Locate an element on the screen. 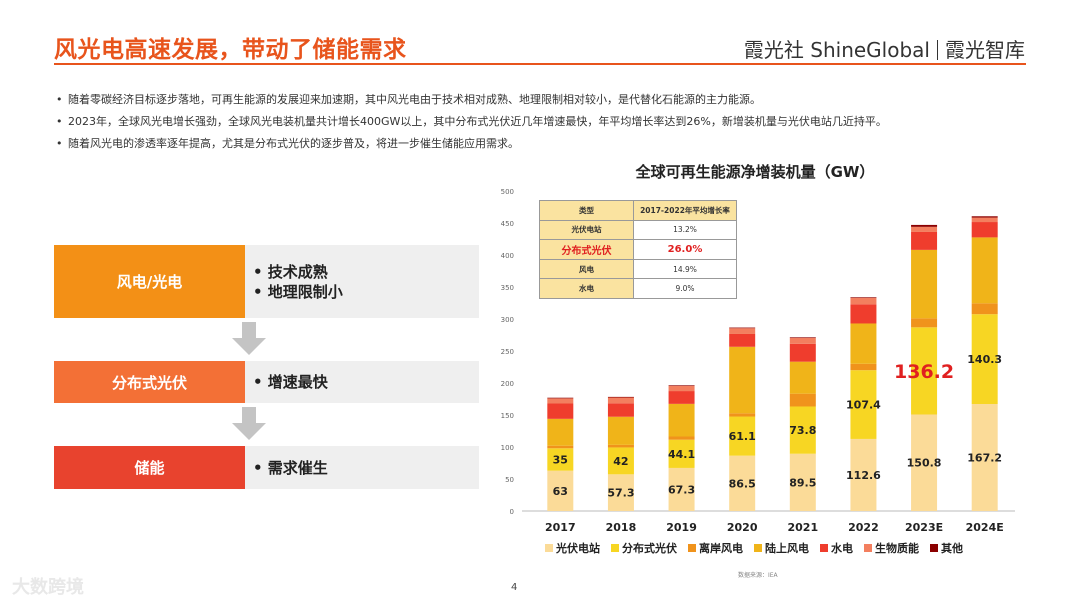 This screenshot has height=607, width=1080. legend-item: 陆上风电 is located at coordinates (781, 548).